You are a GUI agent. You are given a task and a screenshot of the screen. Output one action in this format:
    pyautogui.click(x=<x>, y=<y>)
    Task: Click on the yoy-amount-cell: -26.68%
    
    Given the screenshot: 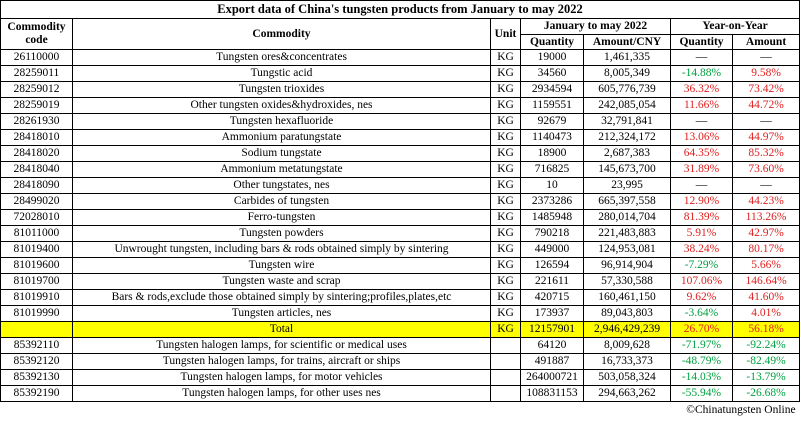 What is the action you would take?
    pyautogui.click(x=765, y=393)
    